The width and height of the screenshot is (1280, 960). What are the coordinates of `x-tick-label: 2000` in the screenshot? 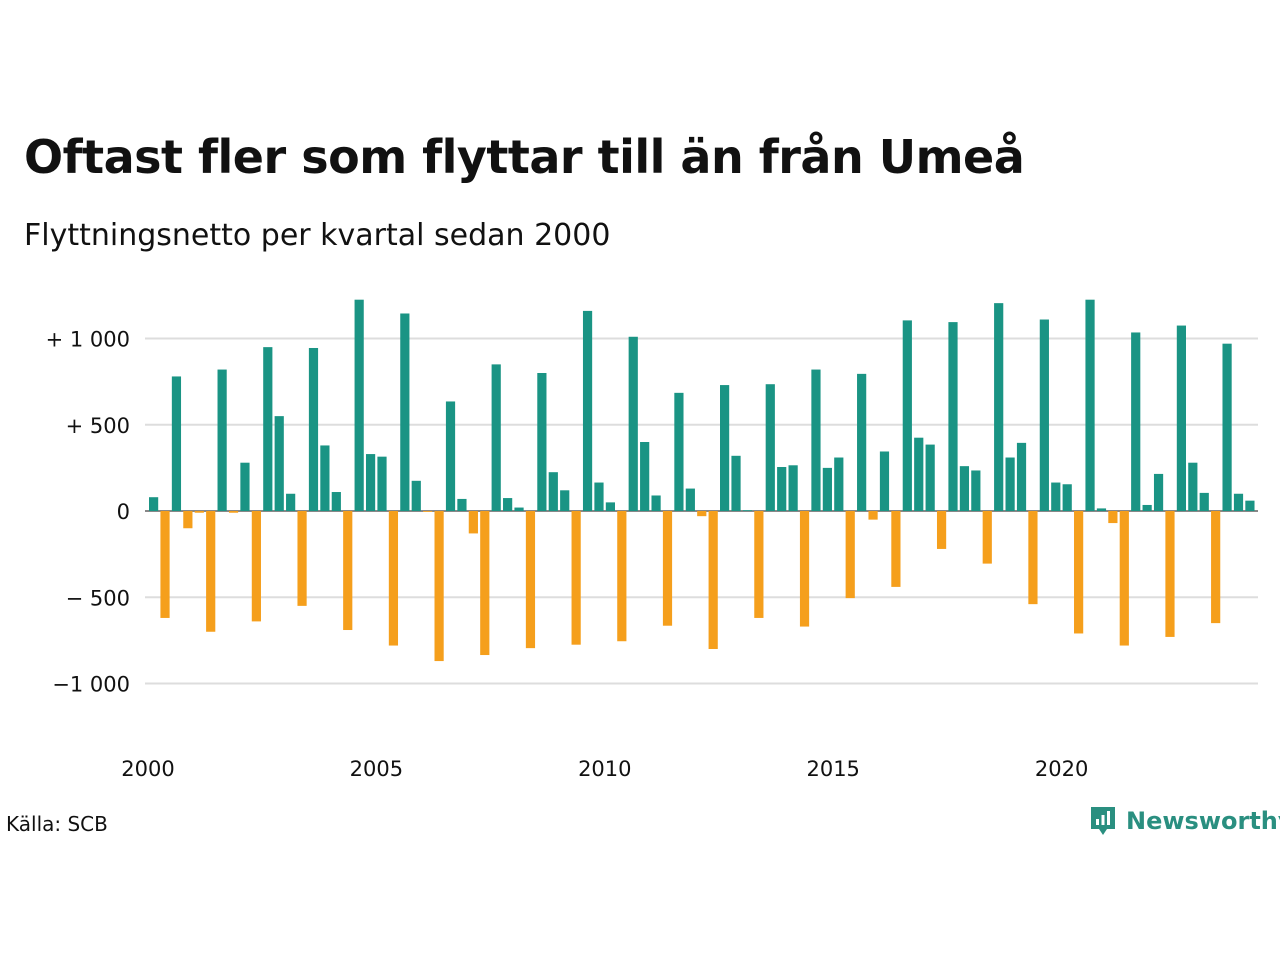 It's located at (147, 769).